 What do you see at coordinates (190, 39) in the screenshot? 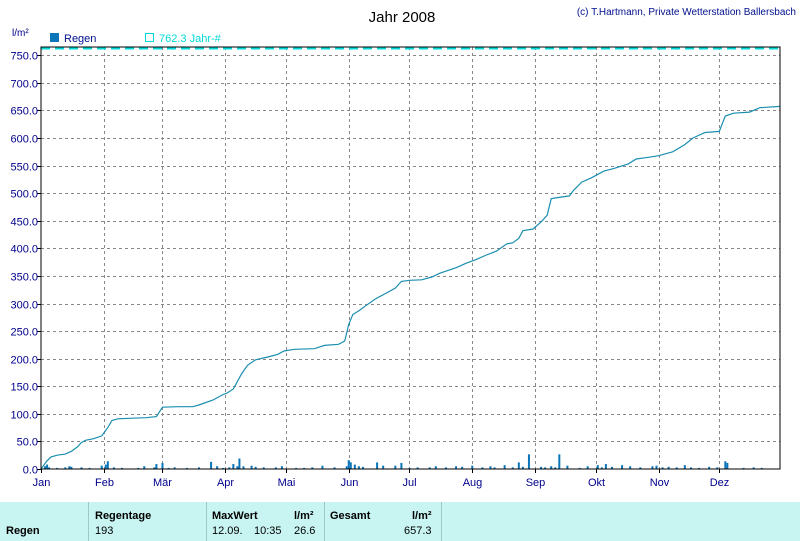
I see `legend-label-reference: 762.3 Jahr-#` at bounding box center [190, 39].